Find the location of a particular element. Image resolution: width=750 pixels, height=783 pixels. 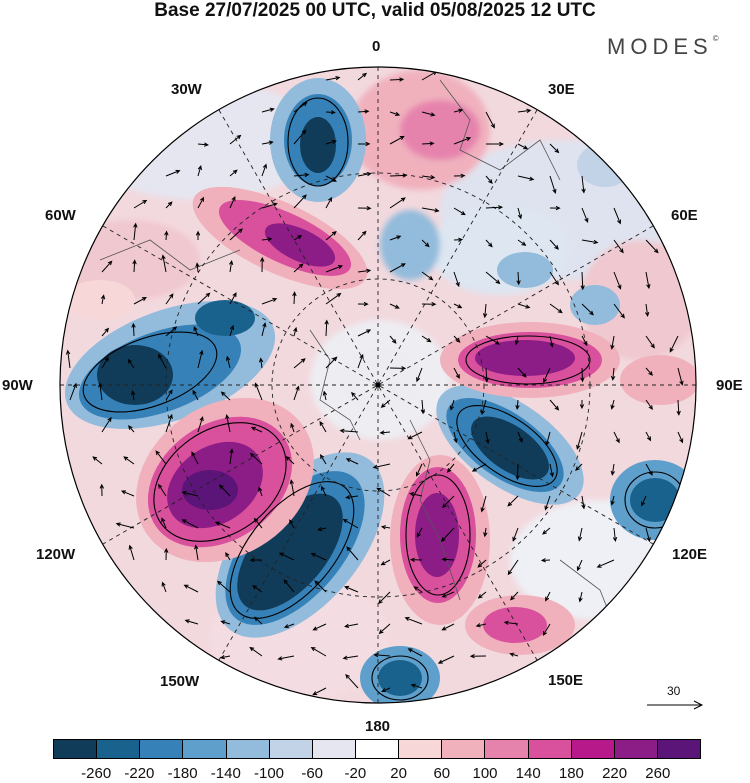

lon-label-120e: 120E is located at coordinates (690, 554).